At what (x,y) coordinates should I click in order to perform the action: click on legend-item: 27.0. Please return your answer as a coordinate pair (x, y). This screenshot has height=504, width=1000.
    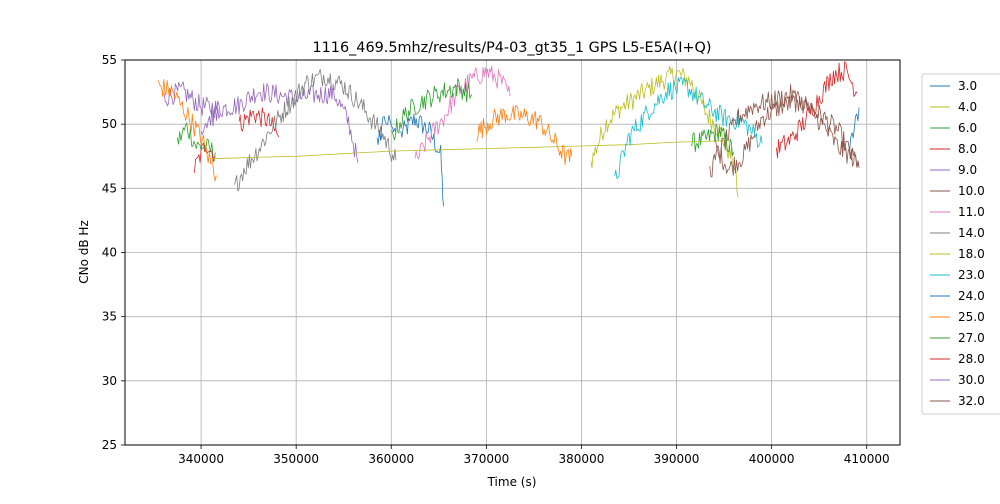
    Looking at the image, I should click on (957, 338).